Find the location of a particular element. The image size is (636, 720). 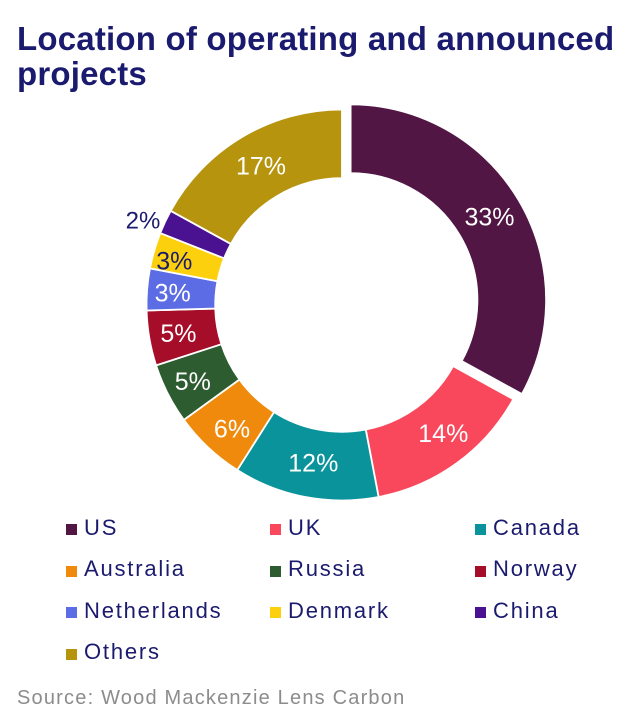

svg-text: 2% is located at coordinates (143, 221).